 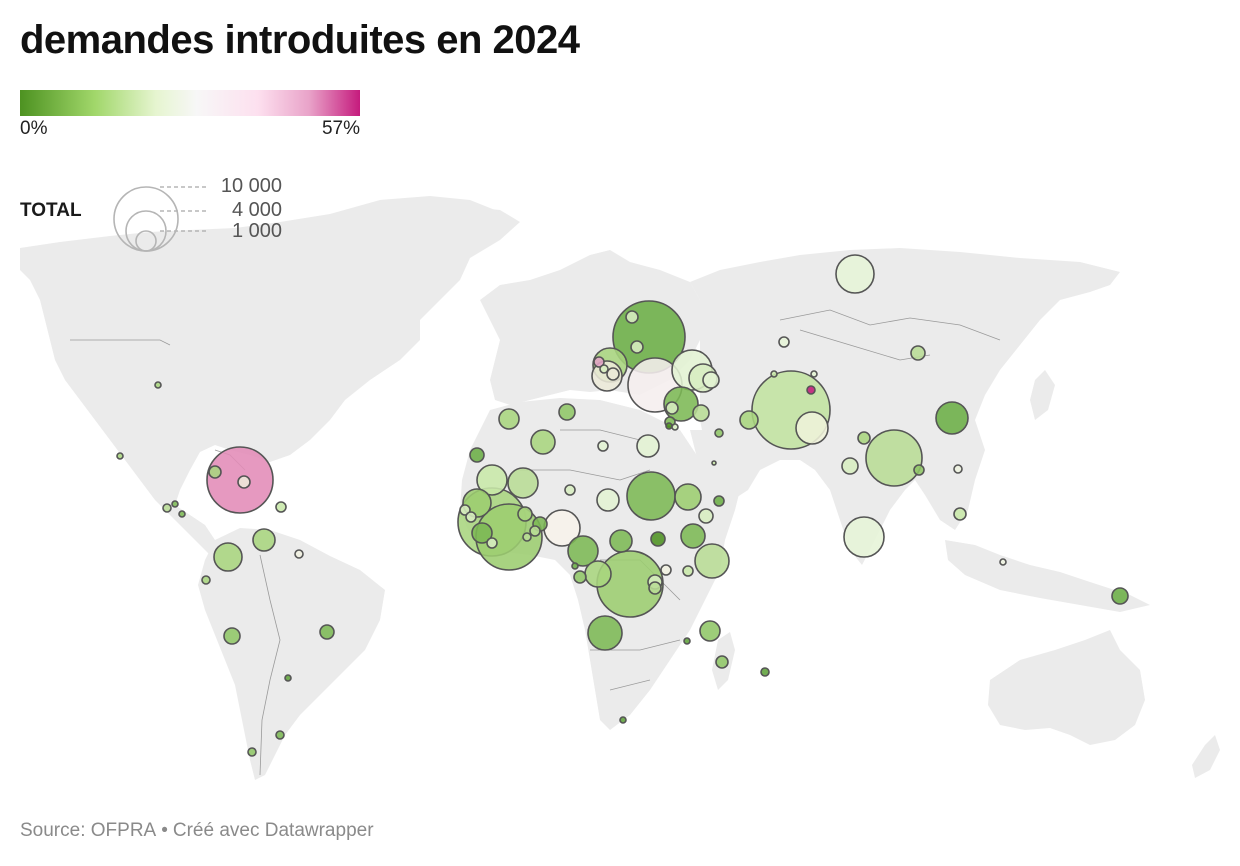 I want to click on source-text: Source: OFPRA, so click(x=88, y=830).